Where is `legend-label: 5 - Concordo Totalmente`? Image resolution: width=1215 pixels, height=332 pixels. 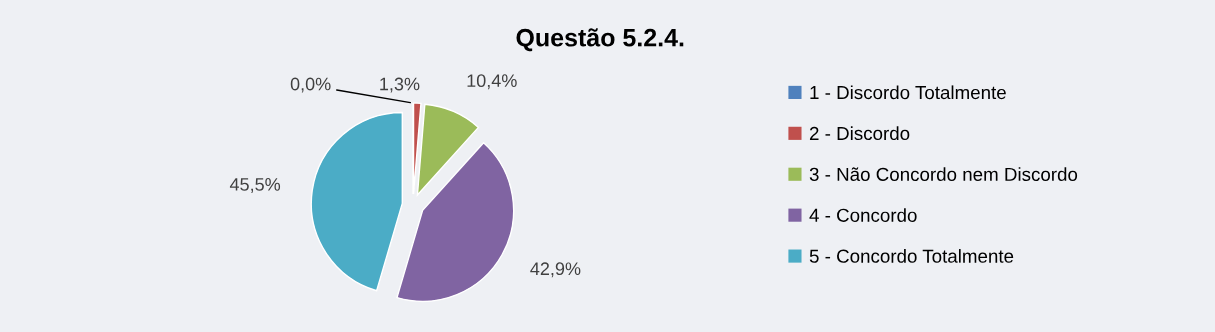
legend-label: 5 - Concordo Totalmente is located at coordinates (911, 256).